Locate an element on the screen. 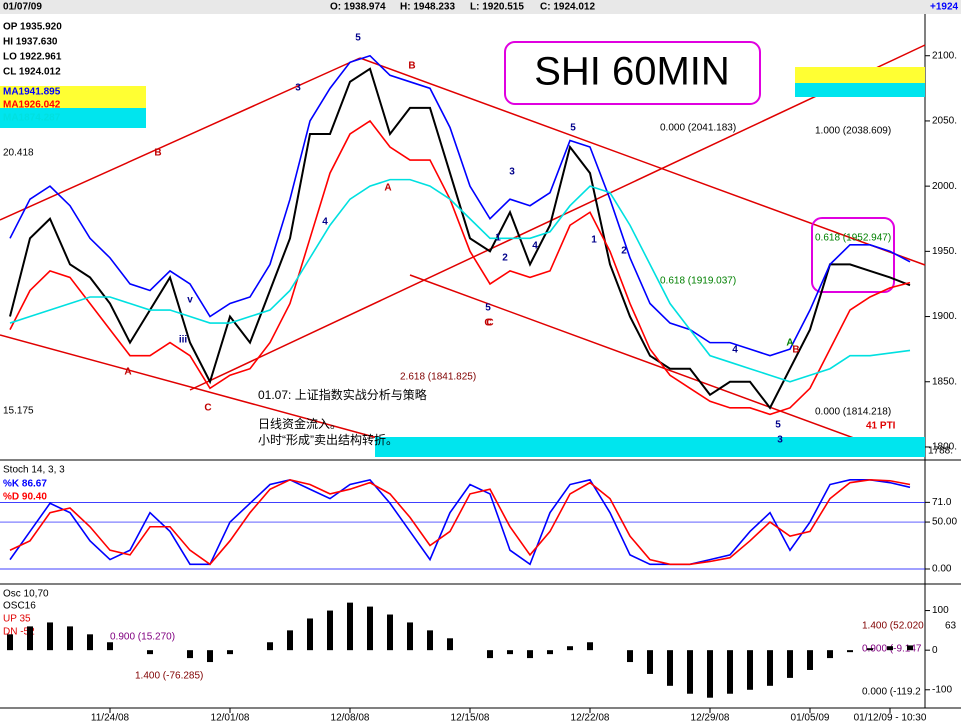 The image size is (961, 726). legend: UP 35 is located at coordinates (17, 619).